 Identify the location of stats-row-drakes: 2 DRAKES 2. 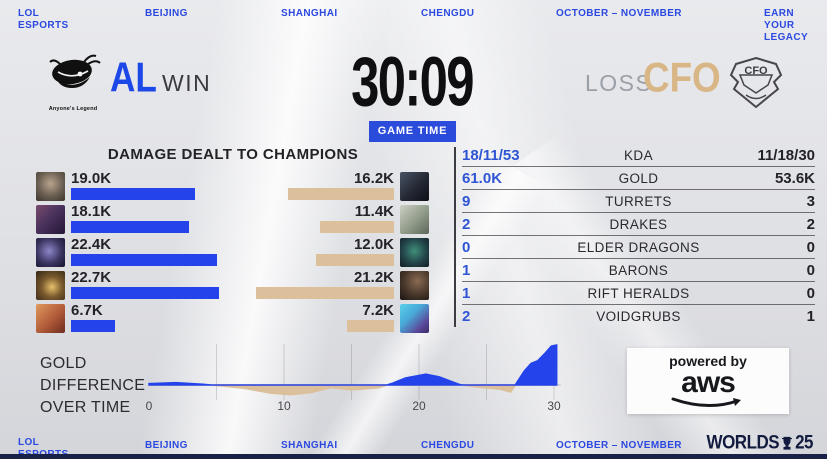
(638, 224).